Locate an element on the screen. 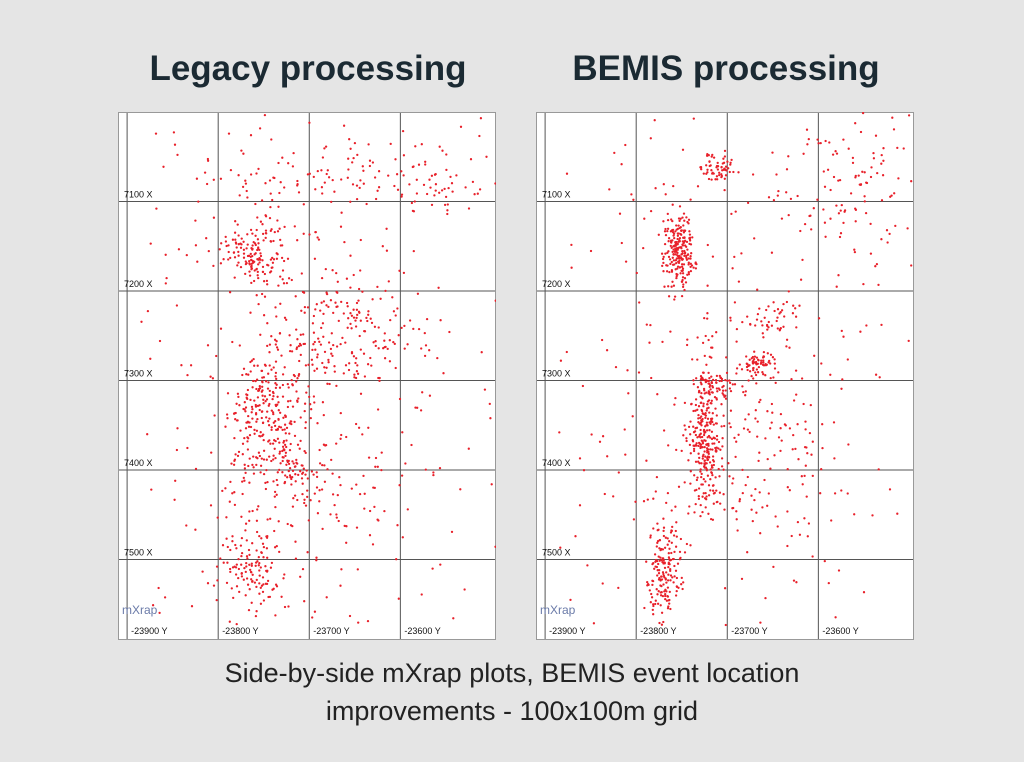  caption-line-2: improvements - 100x100m grid is located at coordinates (512, 711).